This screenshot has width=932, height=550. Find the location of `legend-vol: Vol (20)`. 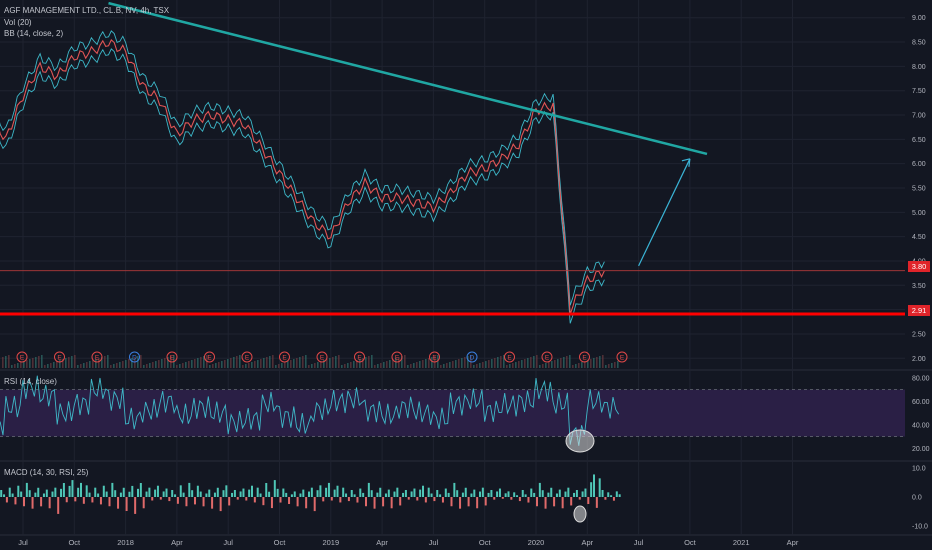

legend-vol: Vol (20) is located at coordinates (18, 22).